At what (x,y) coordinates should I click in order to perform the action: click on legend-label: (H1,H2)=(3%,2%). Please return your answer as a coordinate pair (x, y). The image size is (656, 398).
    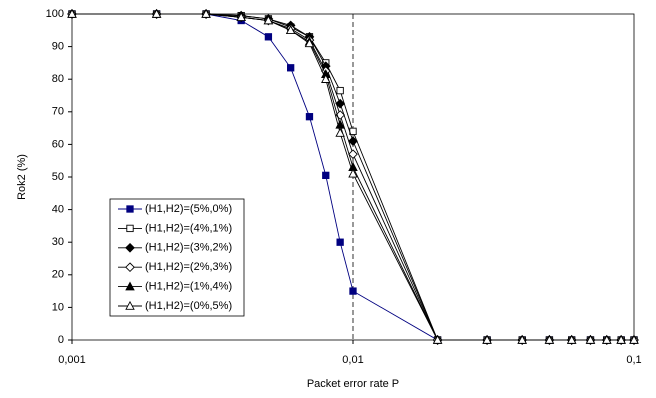
    Looking at the image, I should click on (188, 248).